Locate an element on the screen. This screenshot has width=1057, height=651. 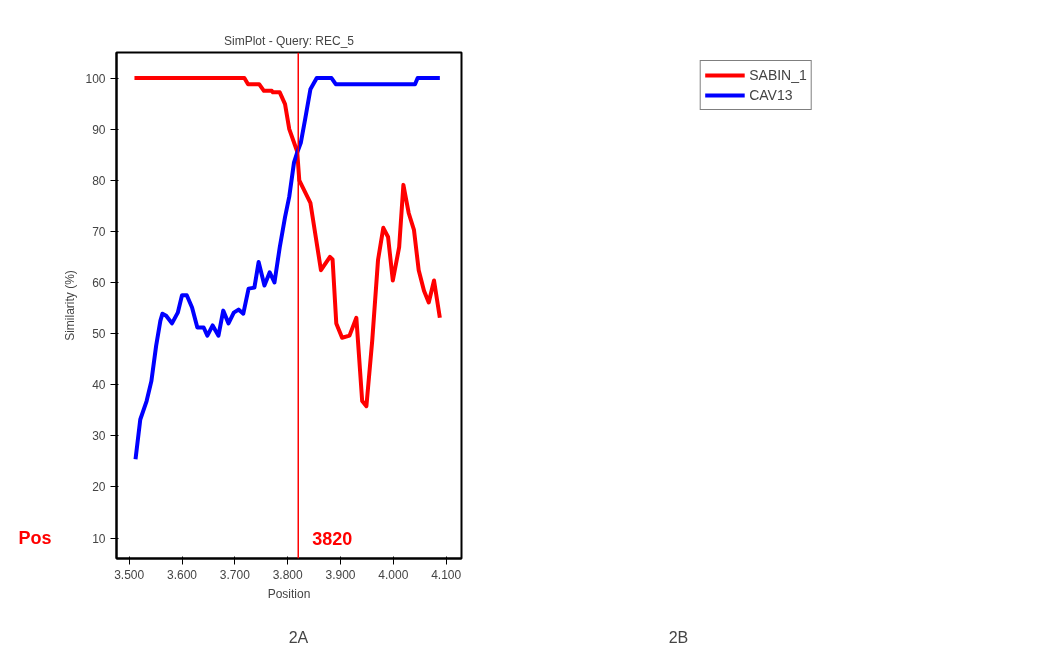
x-tick-label: 3.700 is located at coordinates (235, 574).